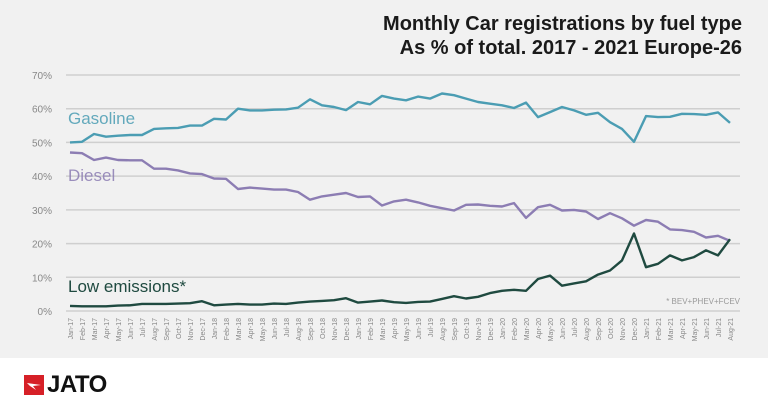 Image resolution: width=768 pixels, height=408 pixels. Describe the element at coordinates (83, 329) in the screenshot. I see `x-tick-label: Feb-17` at that location.